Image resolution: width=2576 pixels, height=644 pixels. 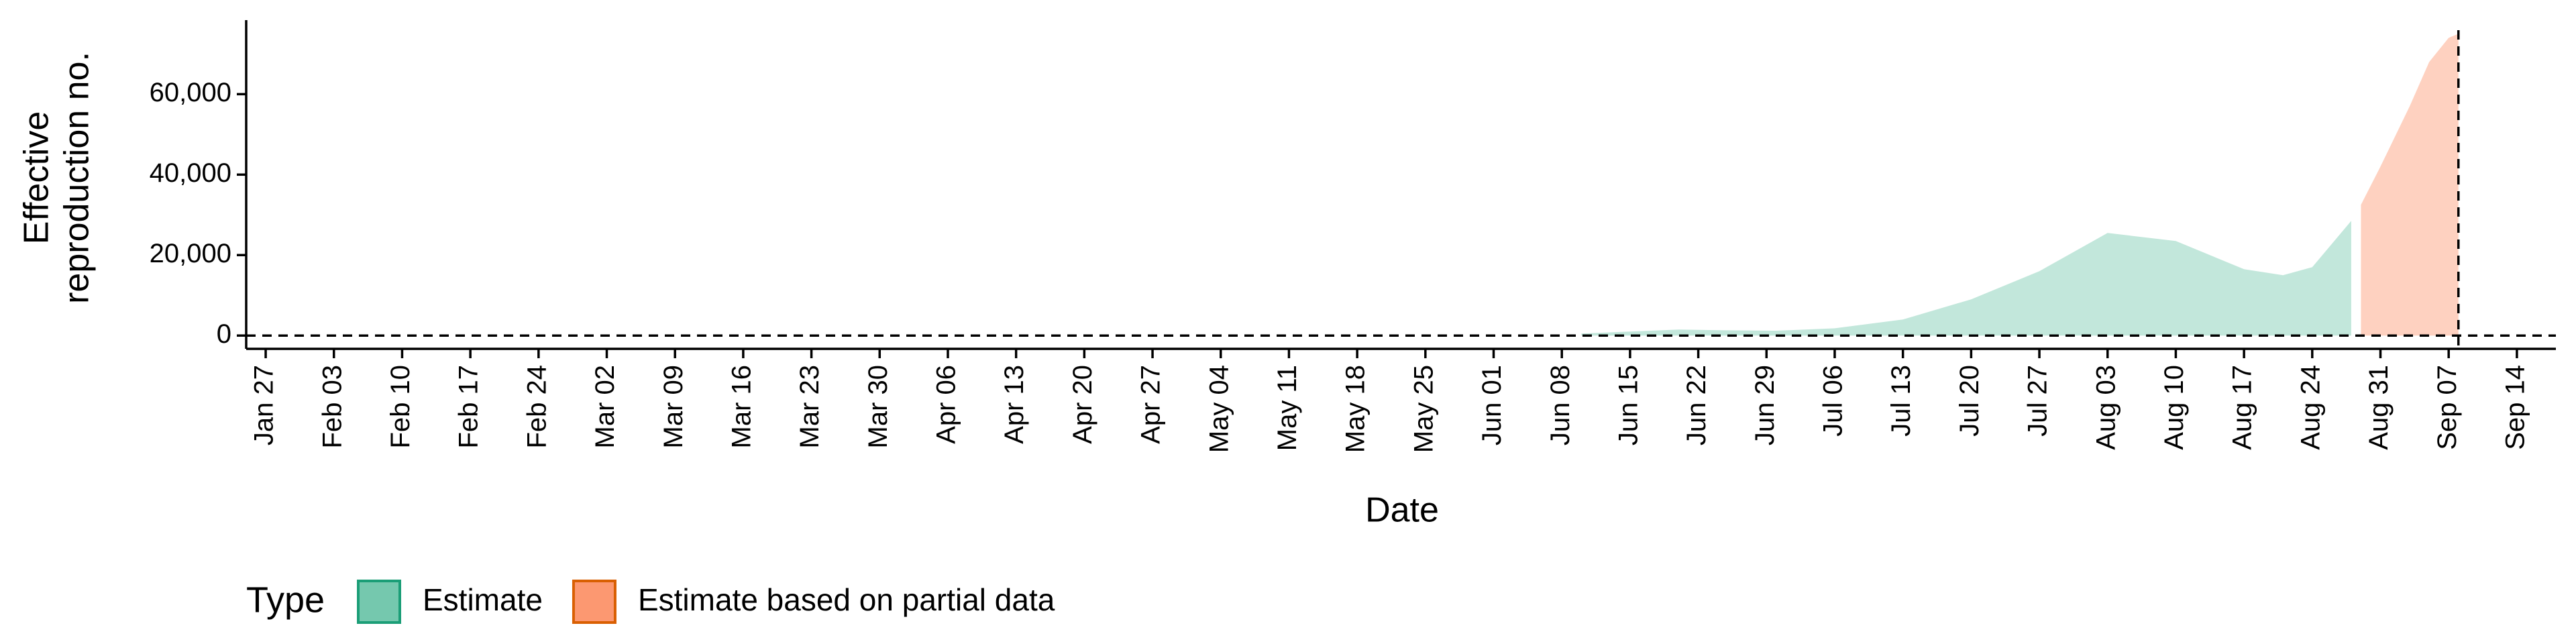 I want to click on x-tick-label: Jun 08, so click(x=1560, y=405).